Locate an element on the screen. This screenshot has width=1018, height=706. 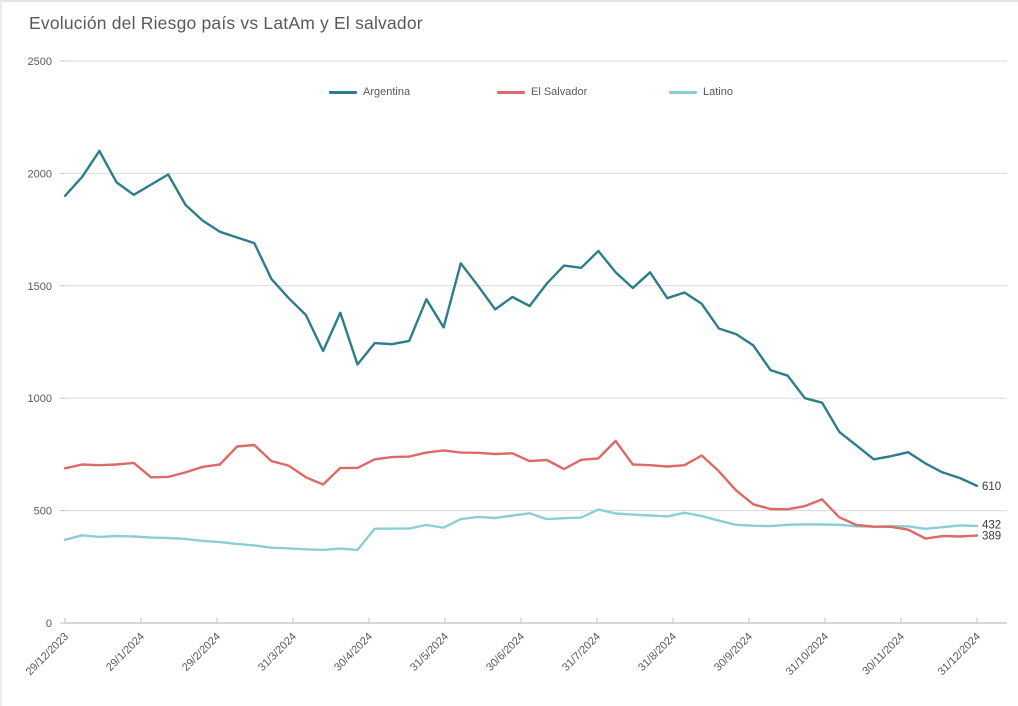
legend-label-argentina: Argentina is located at coordinates (387, 92).